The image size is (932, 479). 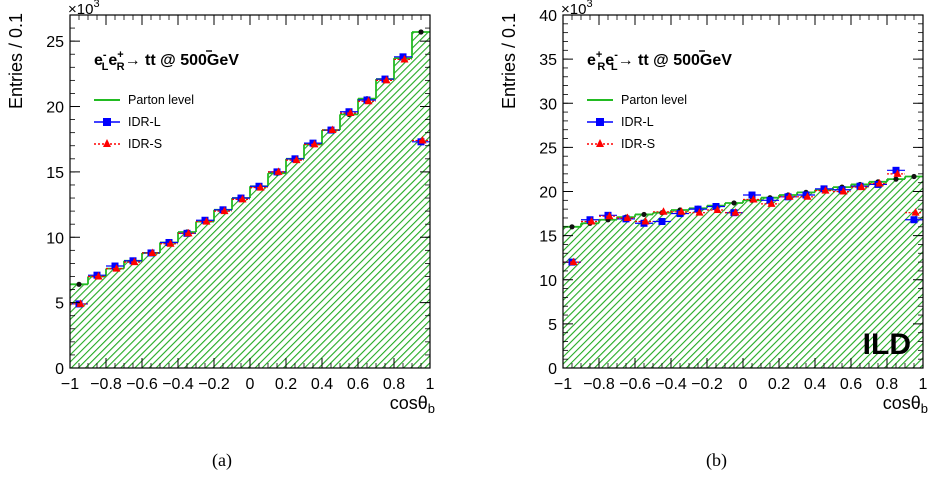 I want to click on y-tick-label: 35, so click(x=548, y=60).